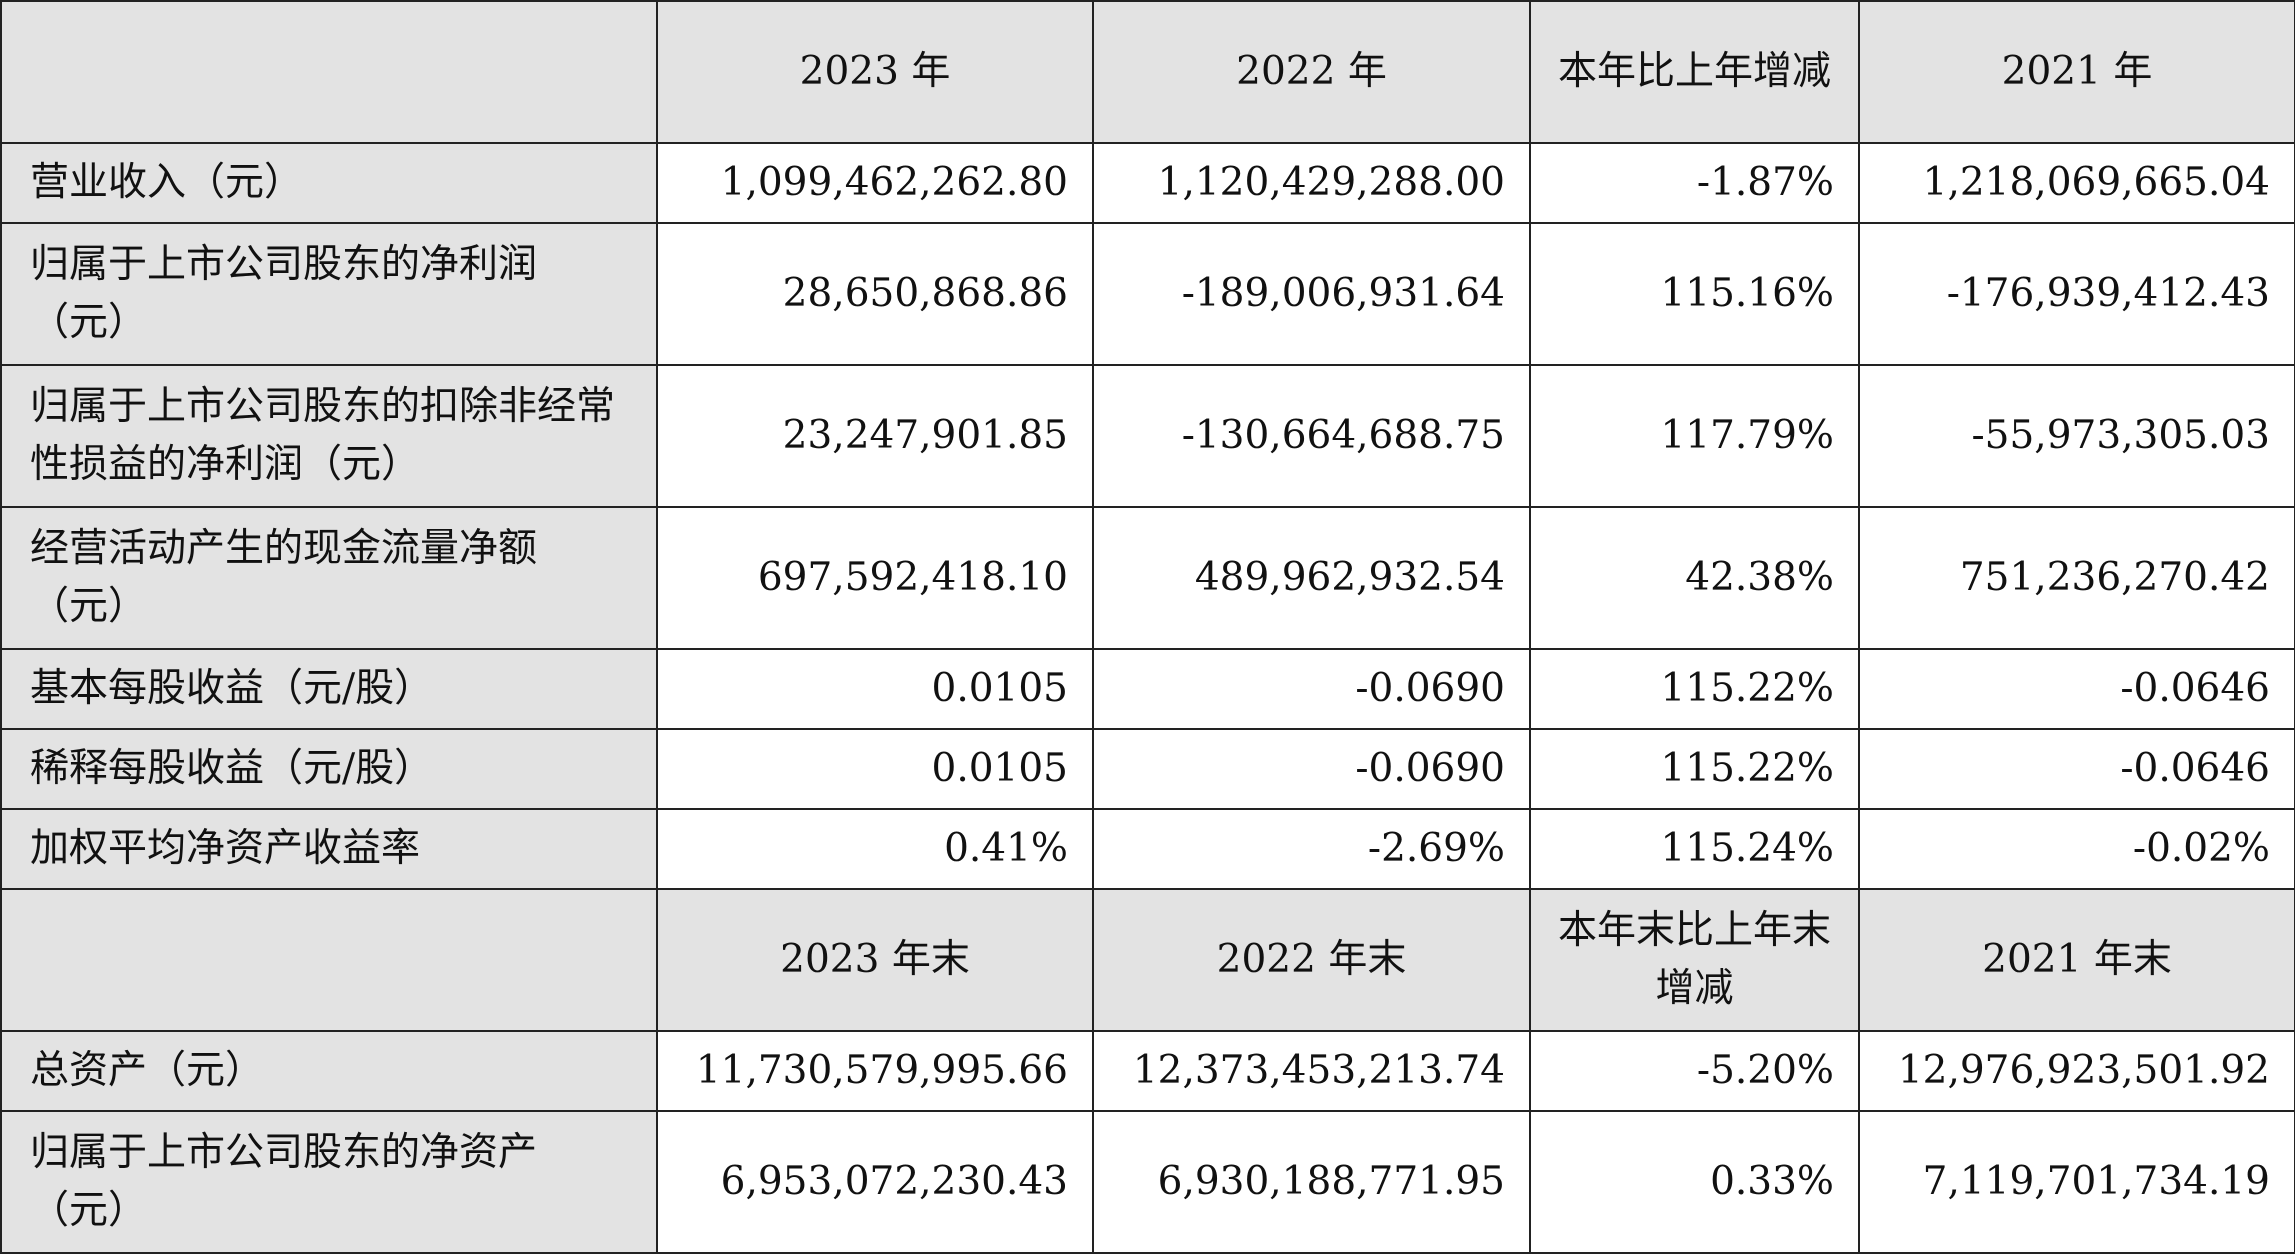 This screenshot has width=2295, height=1255. Describe the element at coordinates (329, 578) in the screenshot. I see `row-label: 经营活动产生的现金流量净额（元）` at that location.